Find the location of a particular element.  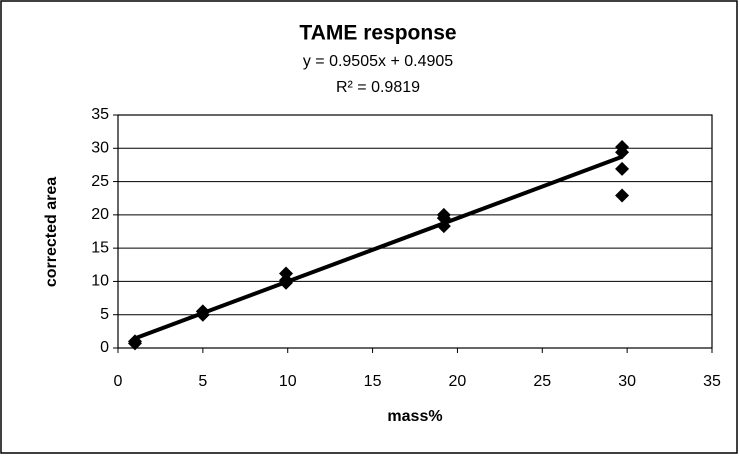

trend-equation: y = 0.9505x + 0.4905 is located at coordinates (378, 61).